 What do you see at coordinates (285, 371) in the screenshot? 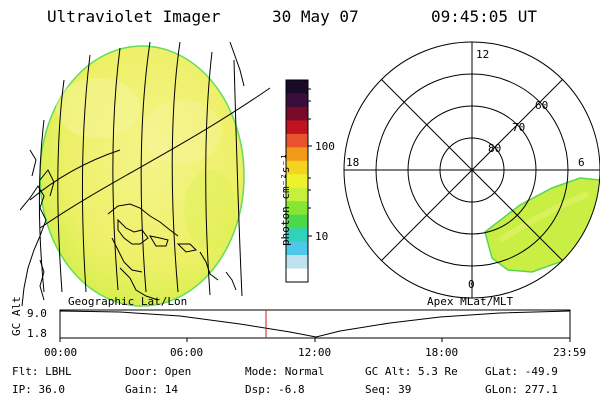
I see `status-mode: Mode: Normal` at bounding box center [285, 371].